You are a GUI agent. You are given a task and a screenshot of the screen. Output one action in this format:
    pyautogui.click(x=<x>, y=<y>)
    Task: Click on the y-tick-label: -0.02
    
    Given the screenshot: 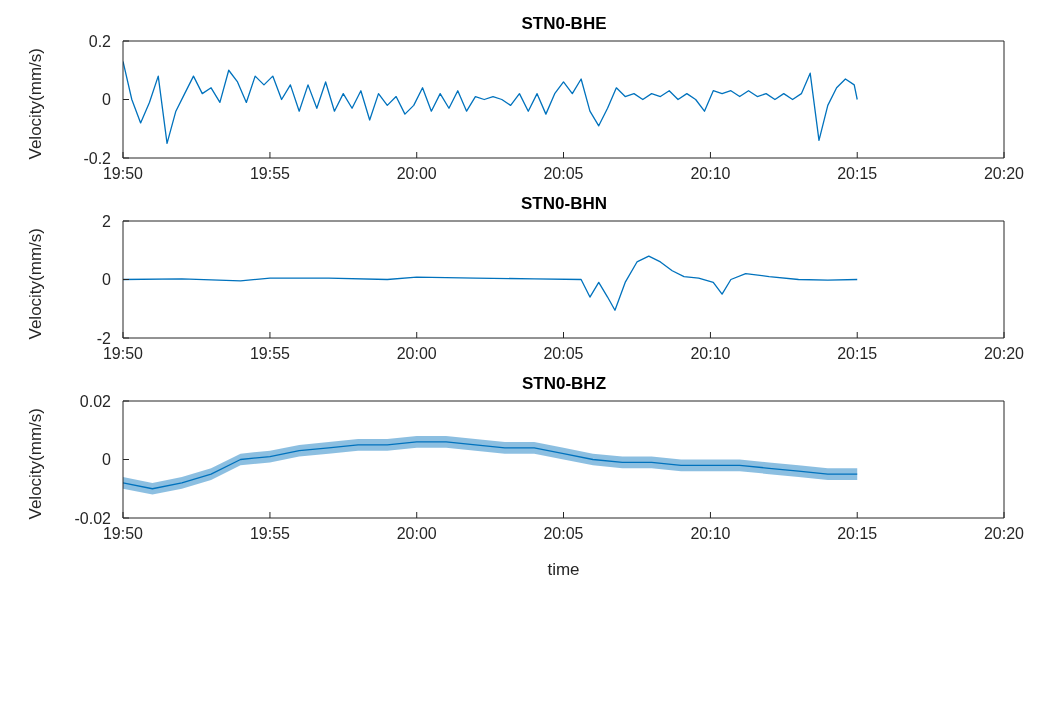 What is the action you would take?
    pyautogui.click(x=93, y=518)
    